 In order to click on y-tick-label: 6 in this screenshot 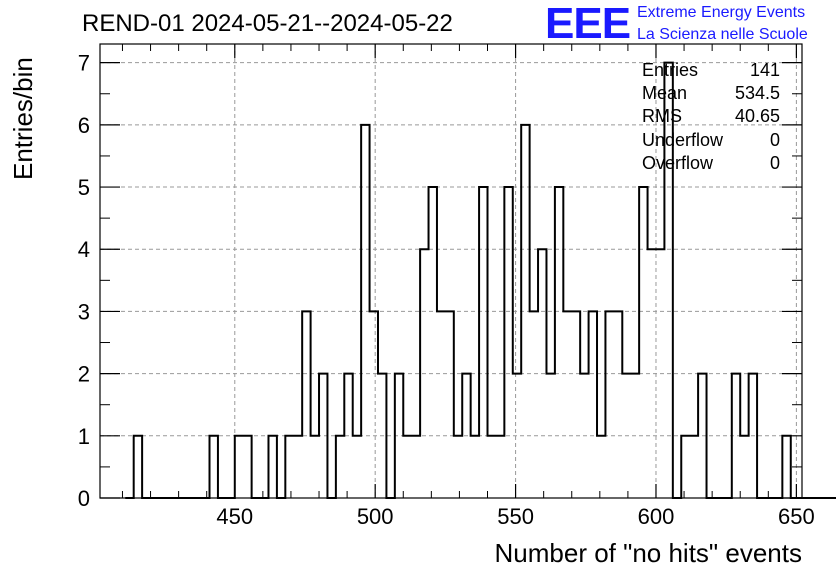, I will do `click(84, 125)`.